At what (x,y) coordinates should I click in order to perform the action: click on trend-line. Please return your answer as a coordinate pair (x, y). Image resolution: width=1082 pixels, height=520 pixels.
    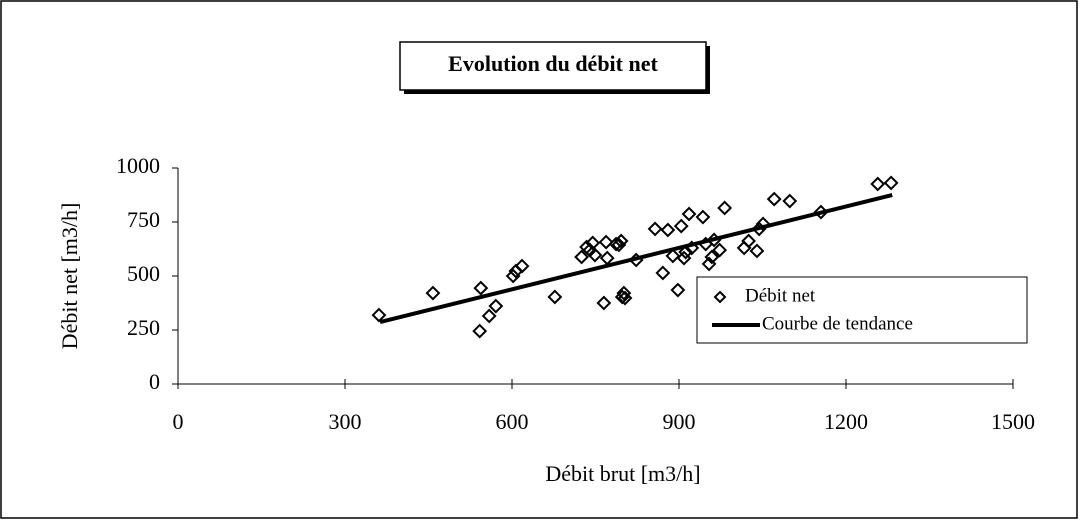
    Looking at the image, I should click on (636, 258).